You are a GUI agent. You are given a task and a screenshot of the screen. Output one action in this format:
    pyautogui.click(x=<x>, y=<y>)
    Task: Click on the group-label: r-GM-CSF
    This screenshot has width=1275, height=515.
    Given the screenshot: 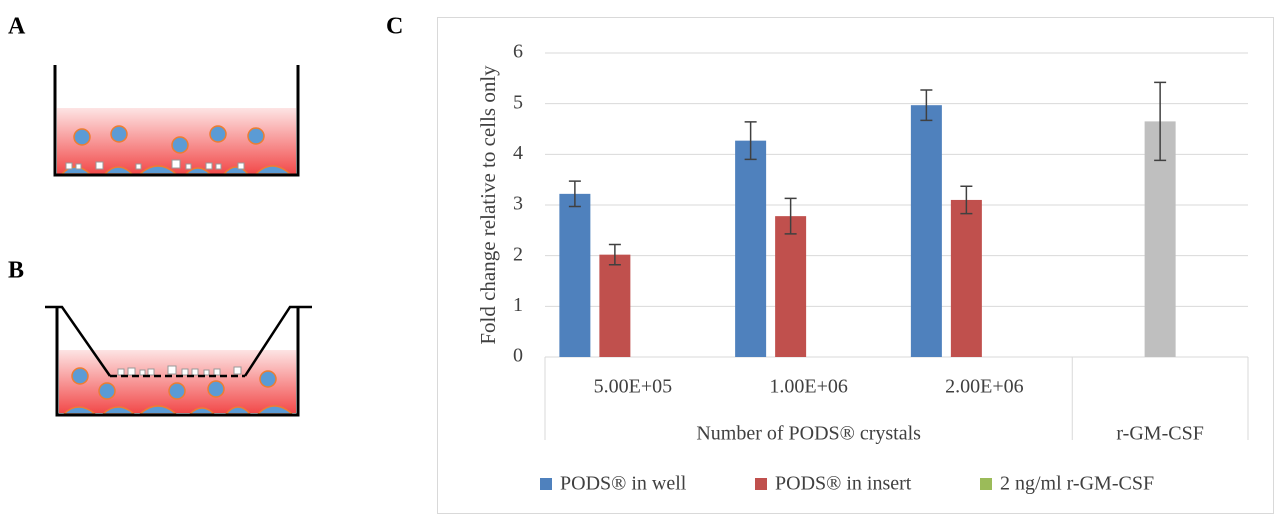 What is the action you would take?
    pyautogui.click(x=1159, y=434)
    